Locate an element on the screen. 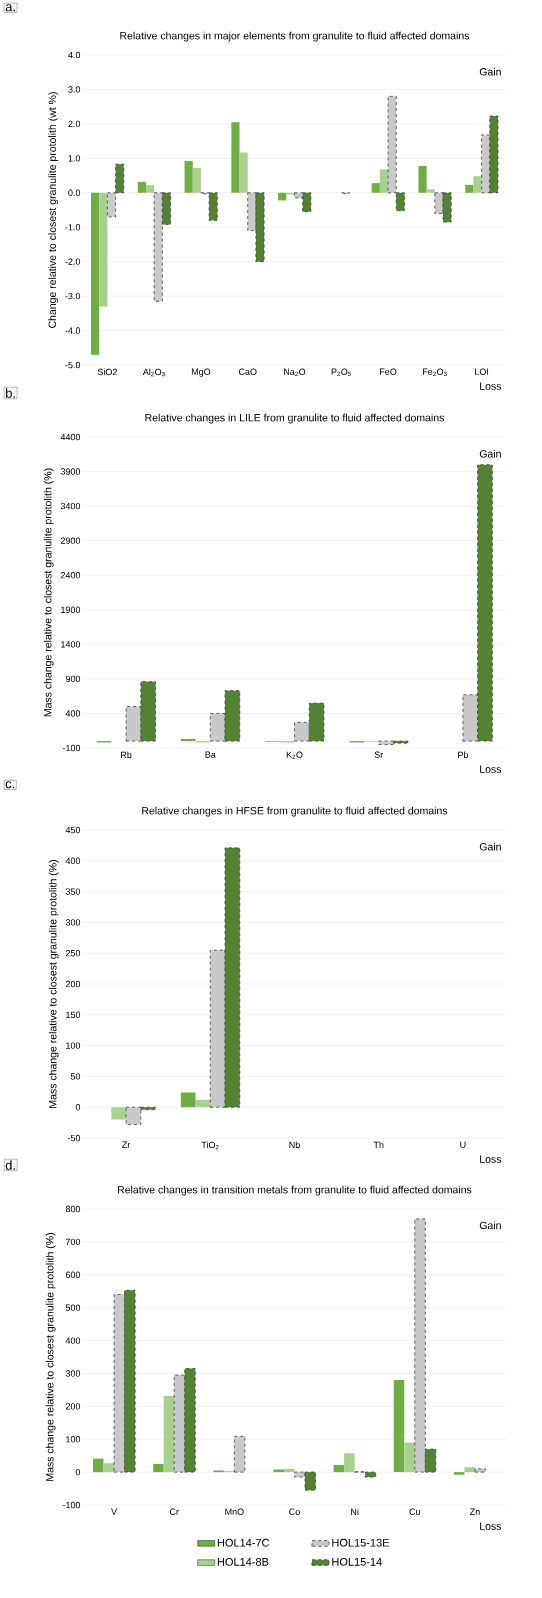 The width and height of the screenshot is (542, 1598). legend-label: HOL15-14 is located at coordinates (357, 1562).